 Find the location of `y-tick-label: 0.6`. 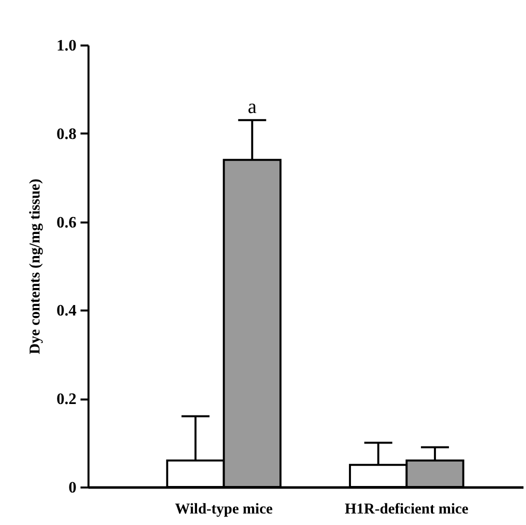

y-tick-label: 0.6 is located at coordinates (66, 223).